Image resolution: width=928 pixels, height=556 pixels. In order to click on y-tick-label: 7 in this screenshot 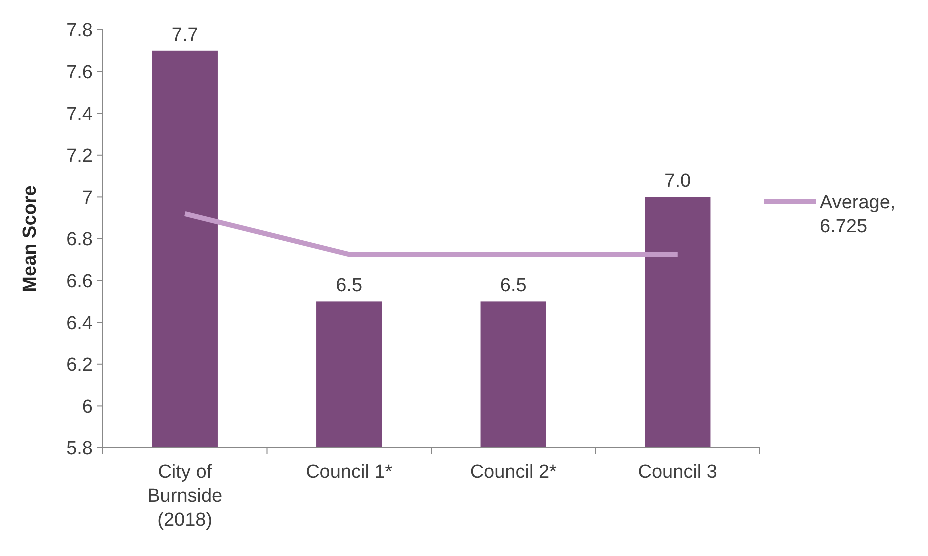, I will do `click(87, 198)`.